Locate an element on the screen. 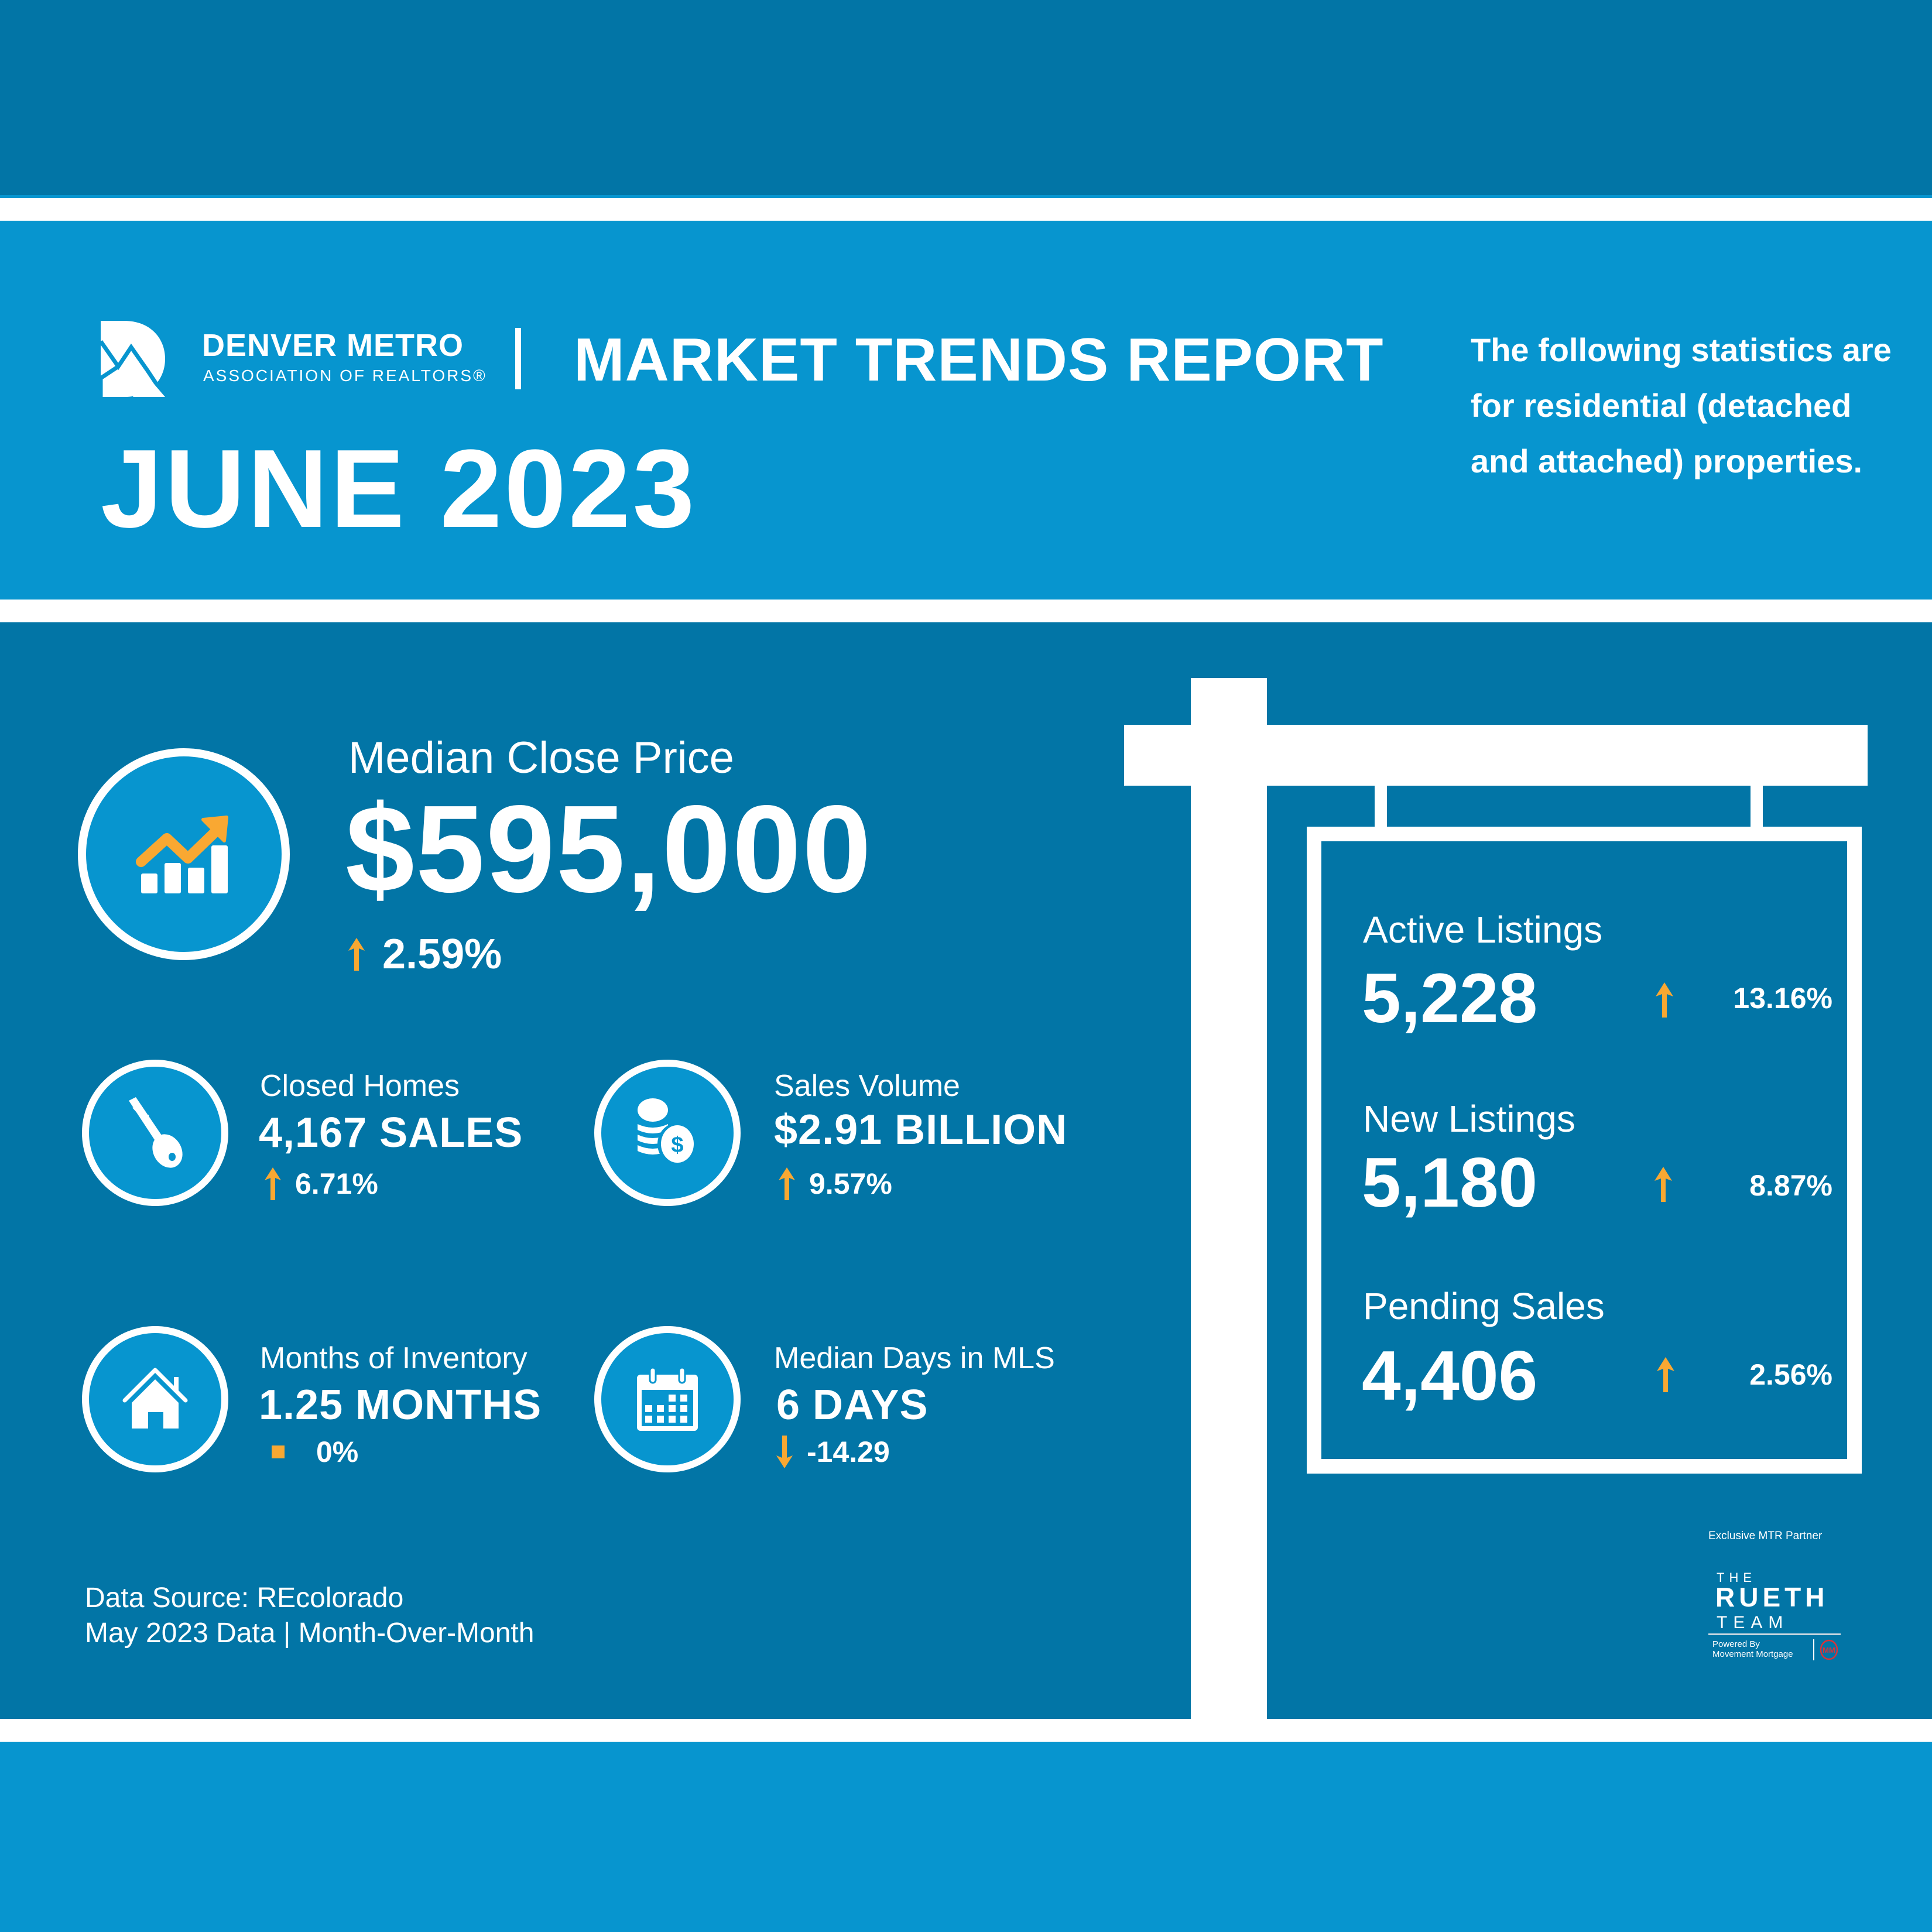  growth-chart-icon is located at coordinates (182, 854).